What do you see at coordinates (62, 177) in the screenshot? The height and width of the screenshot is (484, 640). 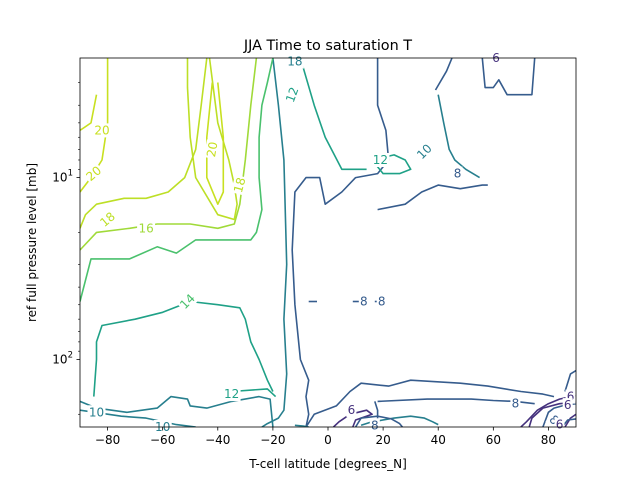 I see `y-tick-label: 10¹` at bounding box center [62, 177].